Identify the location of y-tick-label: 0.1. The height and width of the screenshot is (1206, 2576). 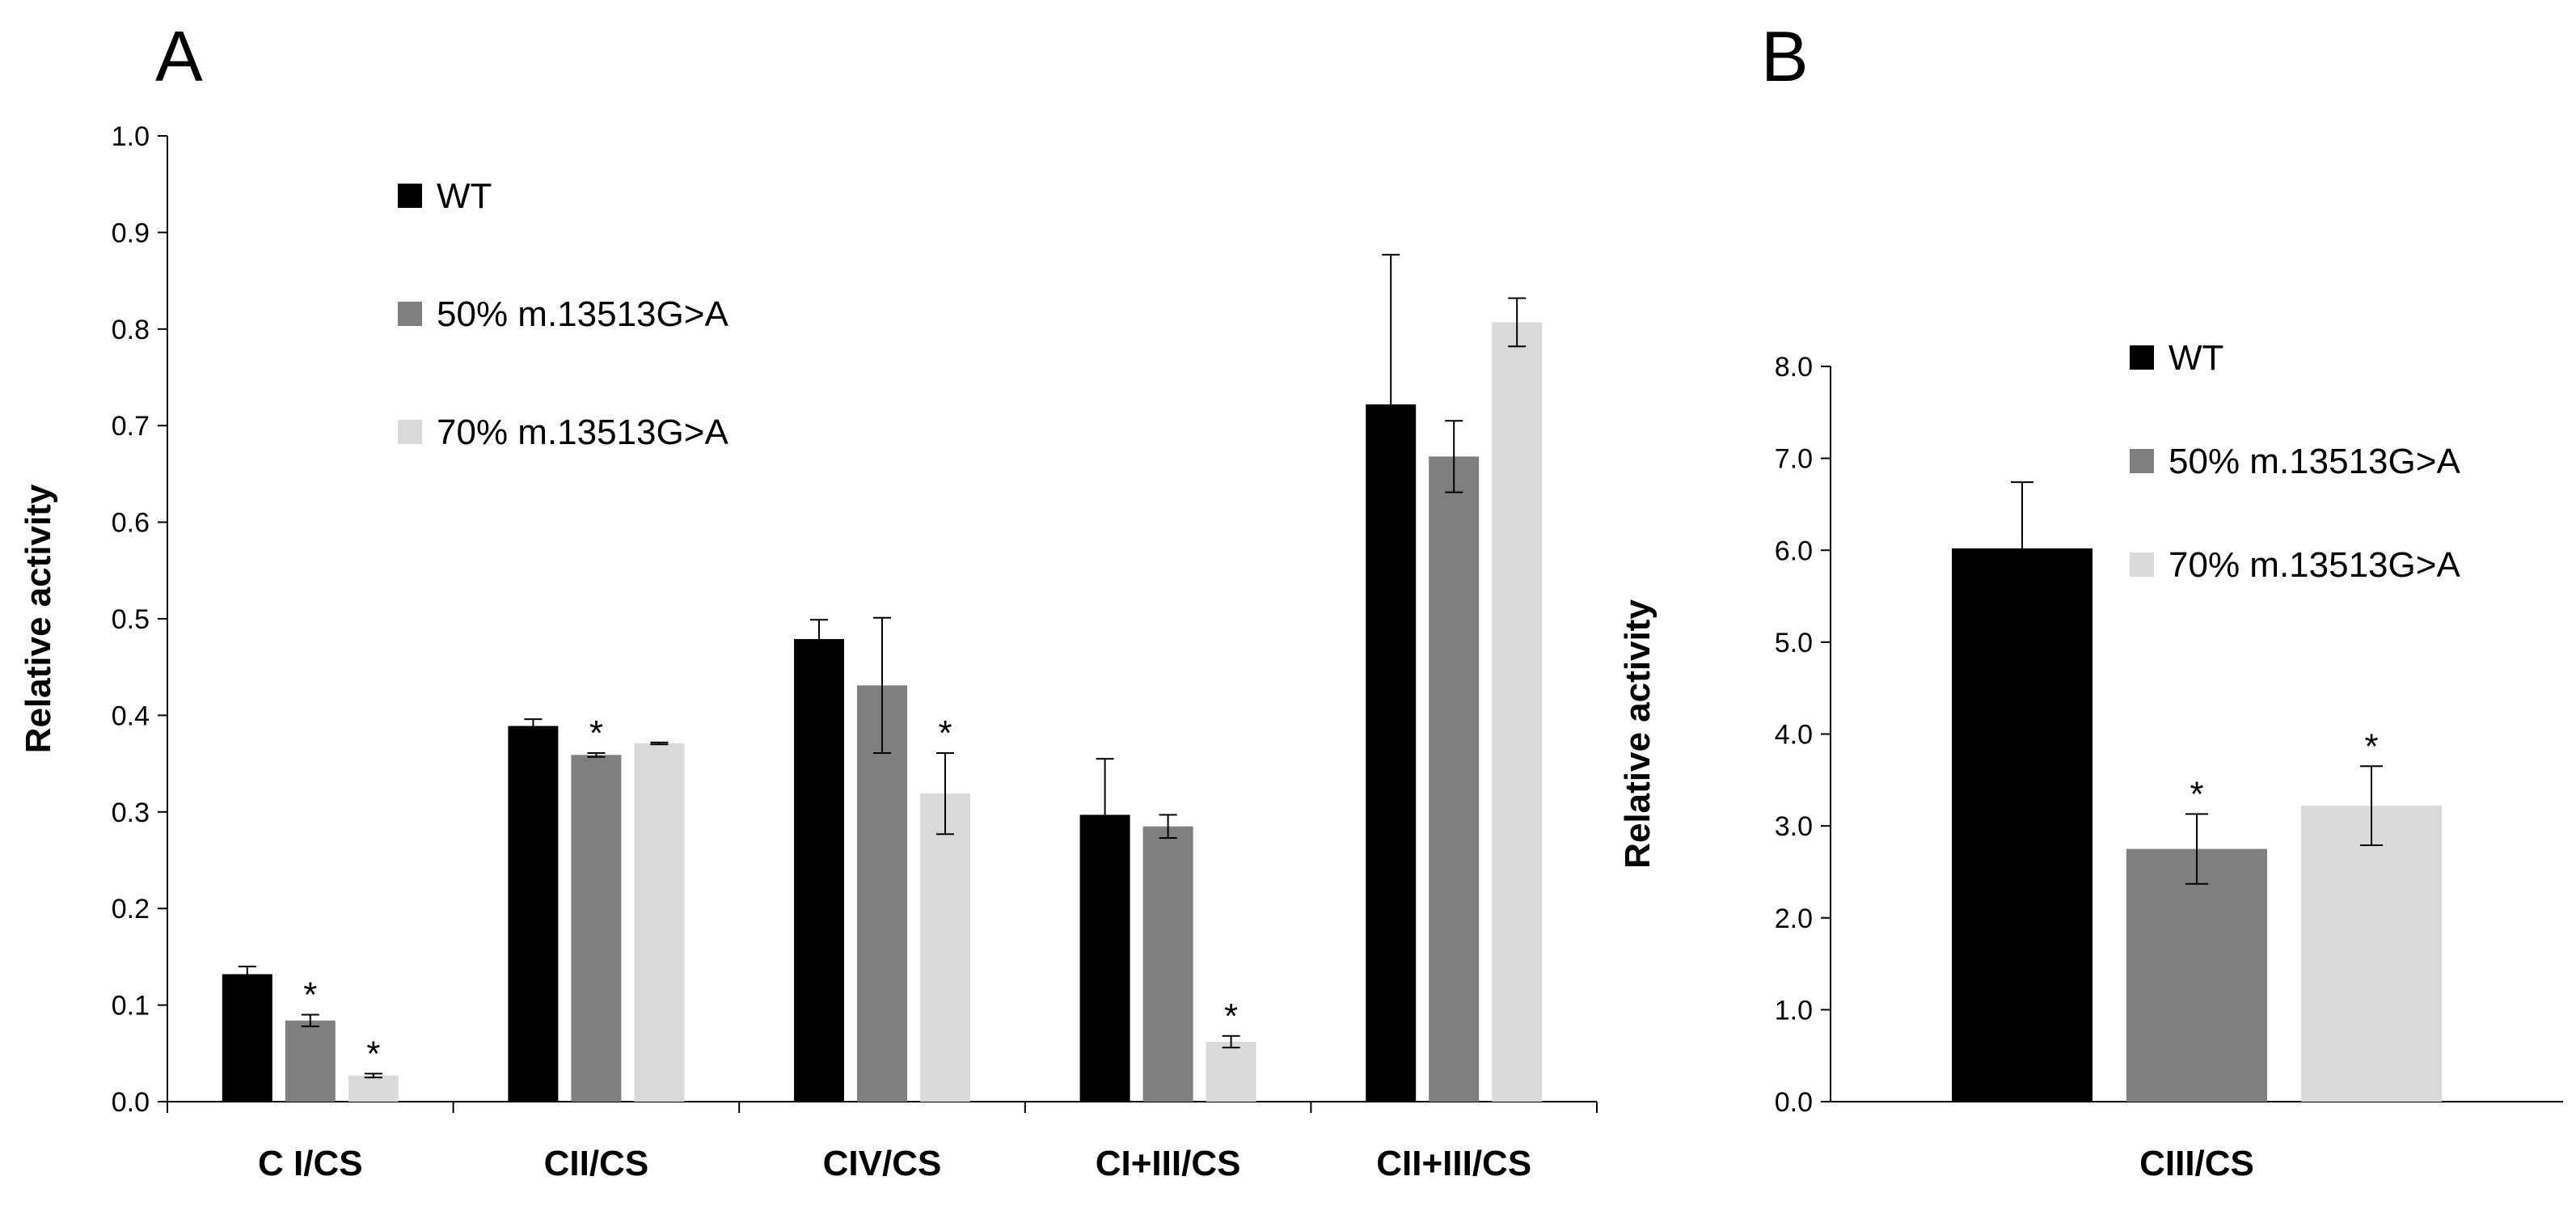
(131, 1006).